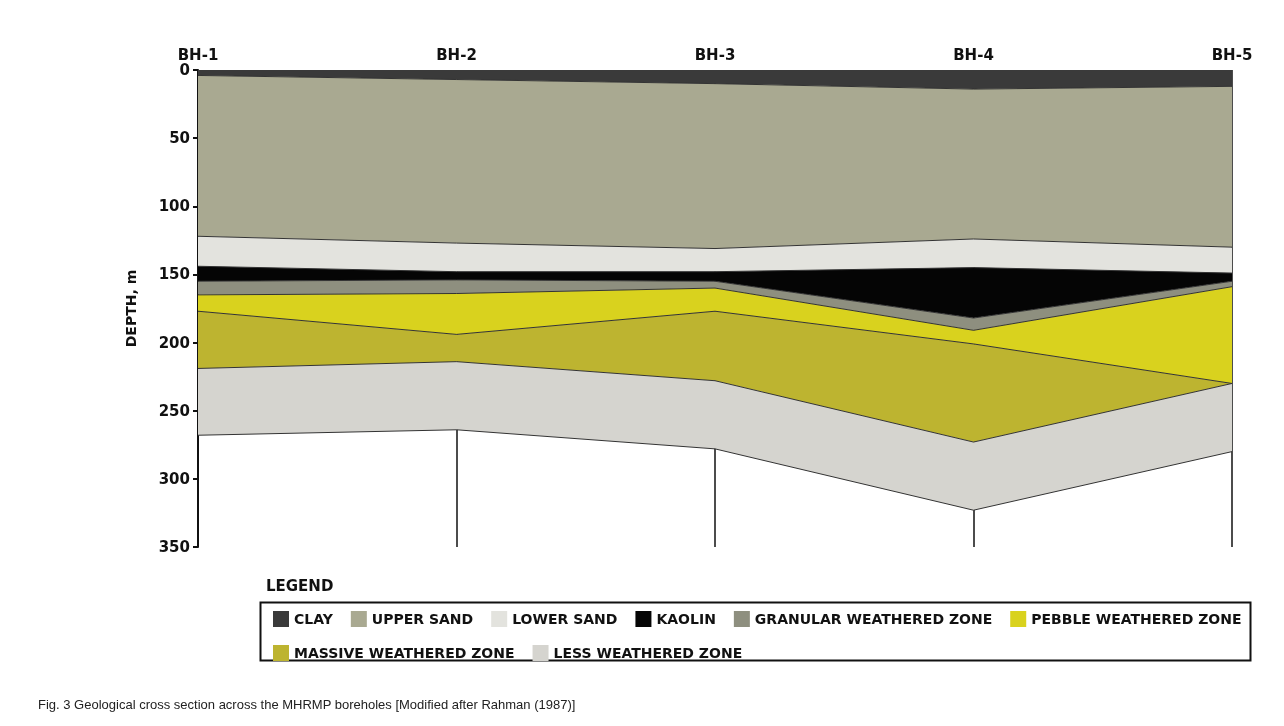 The height and width of the screenshot is (726, 1284). Describe the element at coordinates (174, 274) in the screenshot. I see `y-tick-label: 150` at that location.